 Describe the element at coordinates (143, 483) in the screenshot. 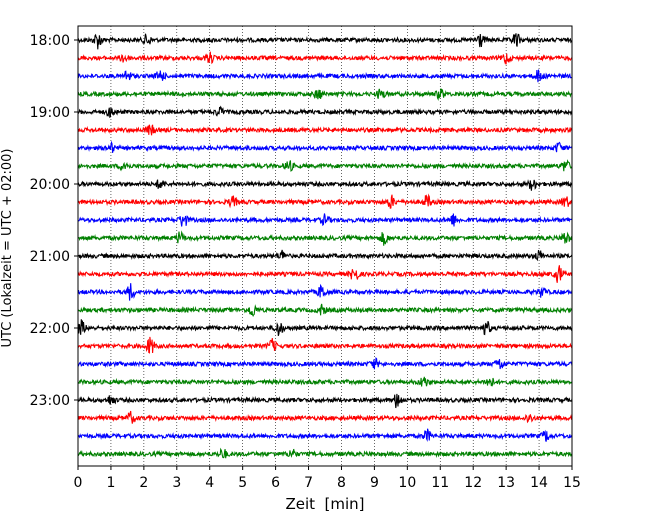

I see `x-tick-label: 2` at that location.